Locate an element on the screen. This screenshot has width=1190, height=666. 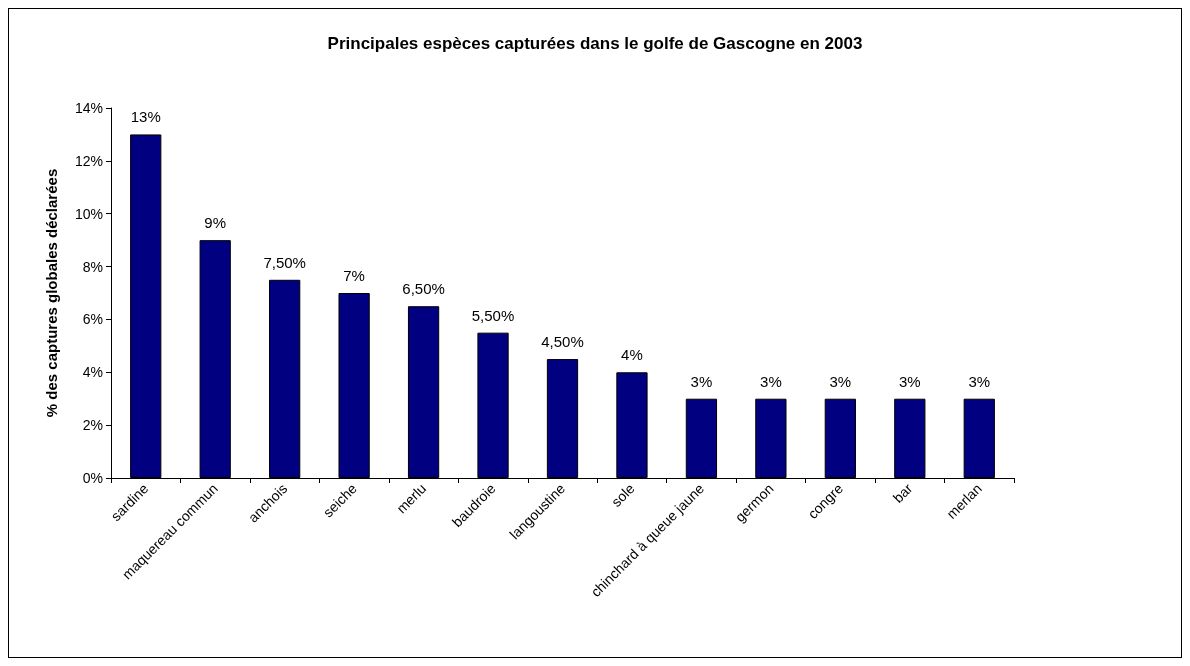
y-tick-label: 6% is located at coordinates (92, 319).